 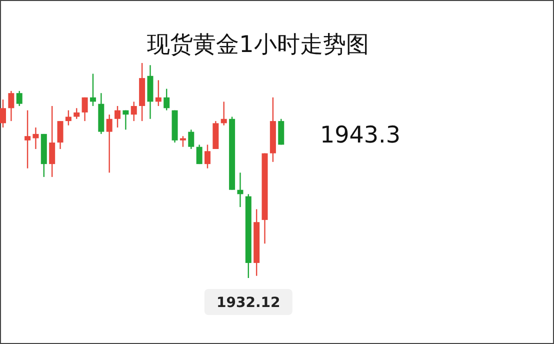 What do you see at coordinates (248, 303) in the screenshot?
I see `text: 1932.12` at bounding box center [248, 303].